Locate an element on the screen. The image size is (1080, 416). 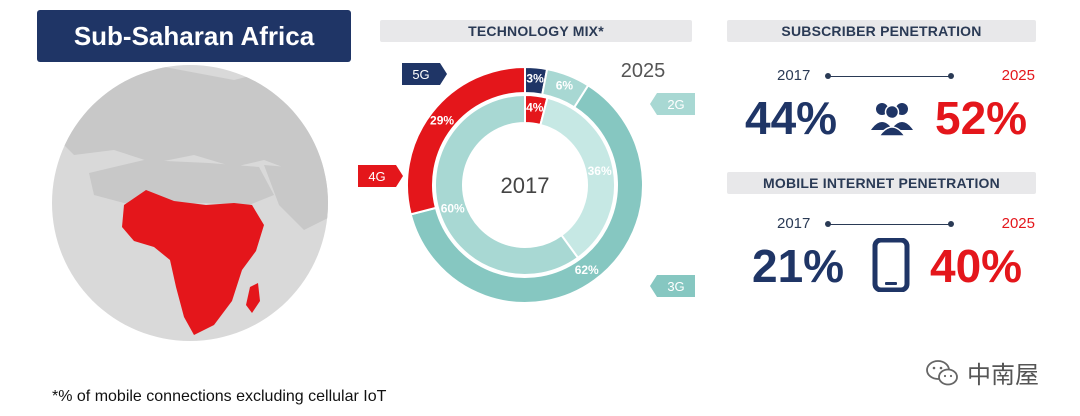
legend-tag-label-4g: 4G is located at coordinates (376, 176).